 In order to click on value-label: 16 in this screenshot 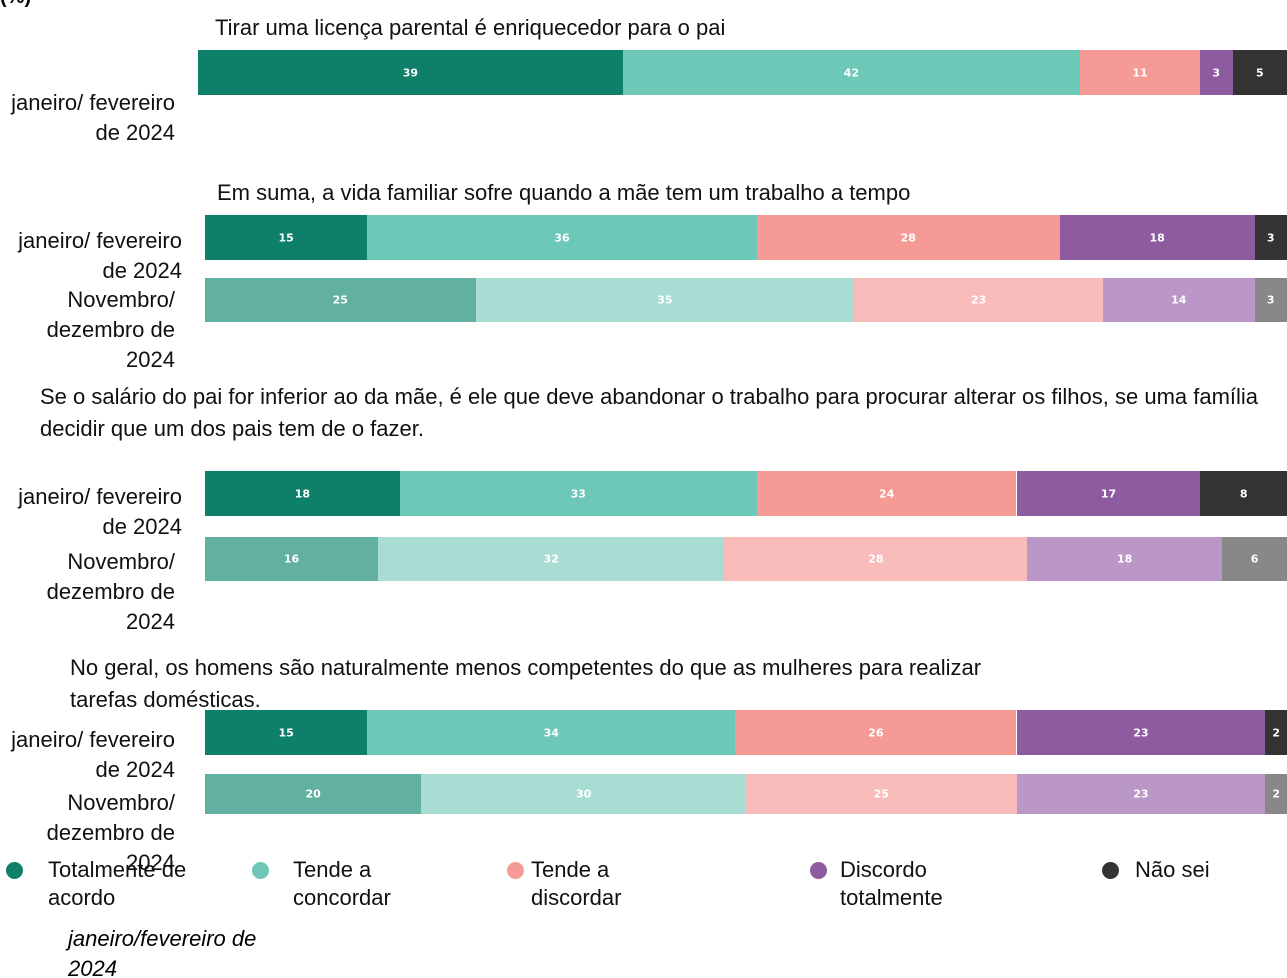, I will do `click(291, 559)`.